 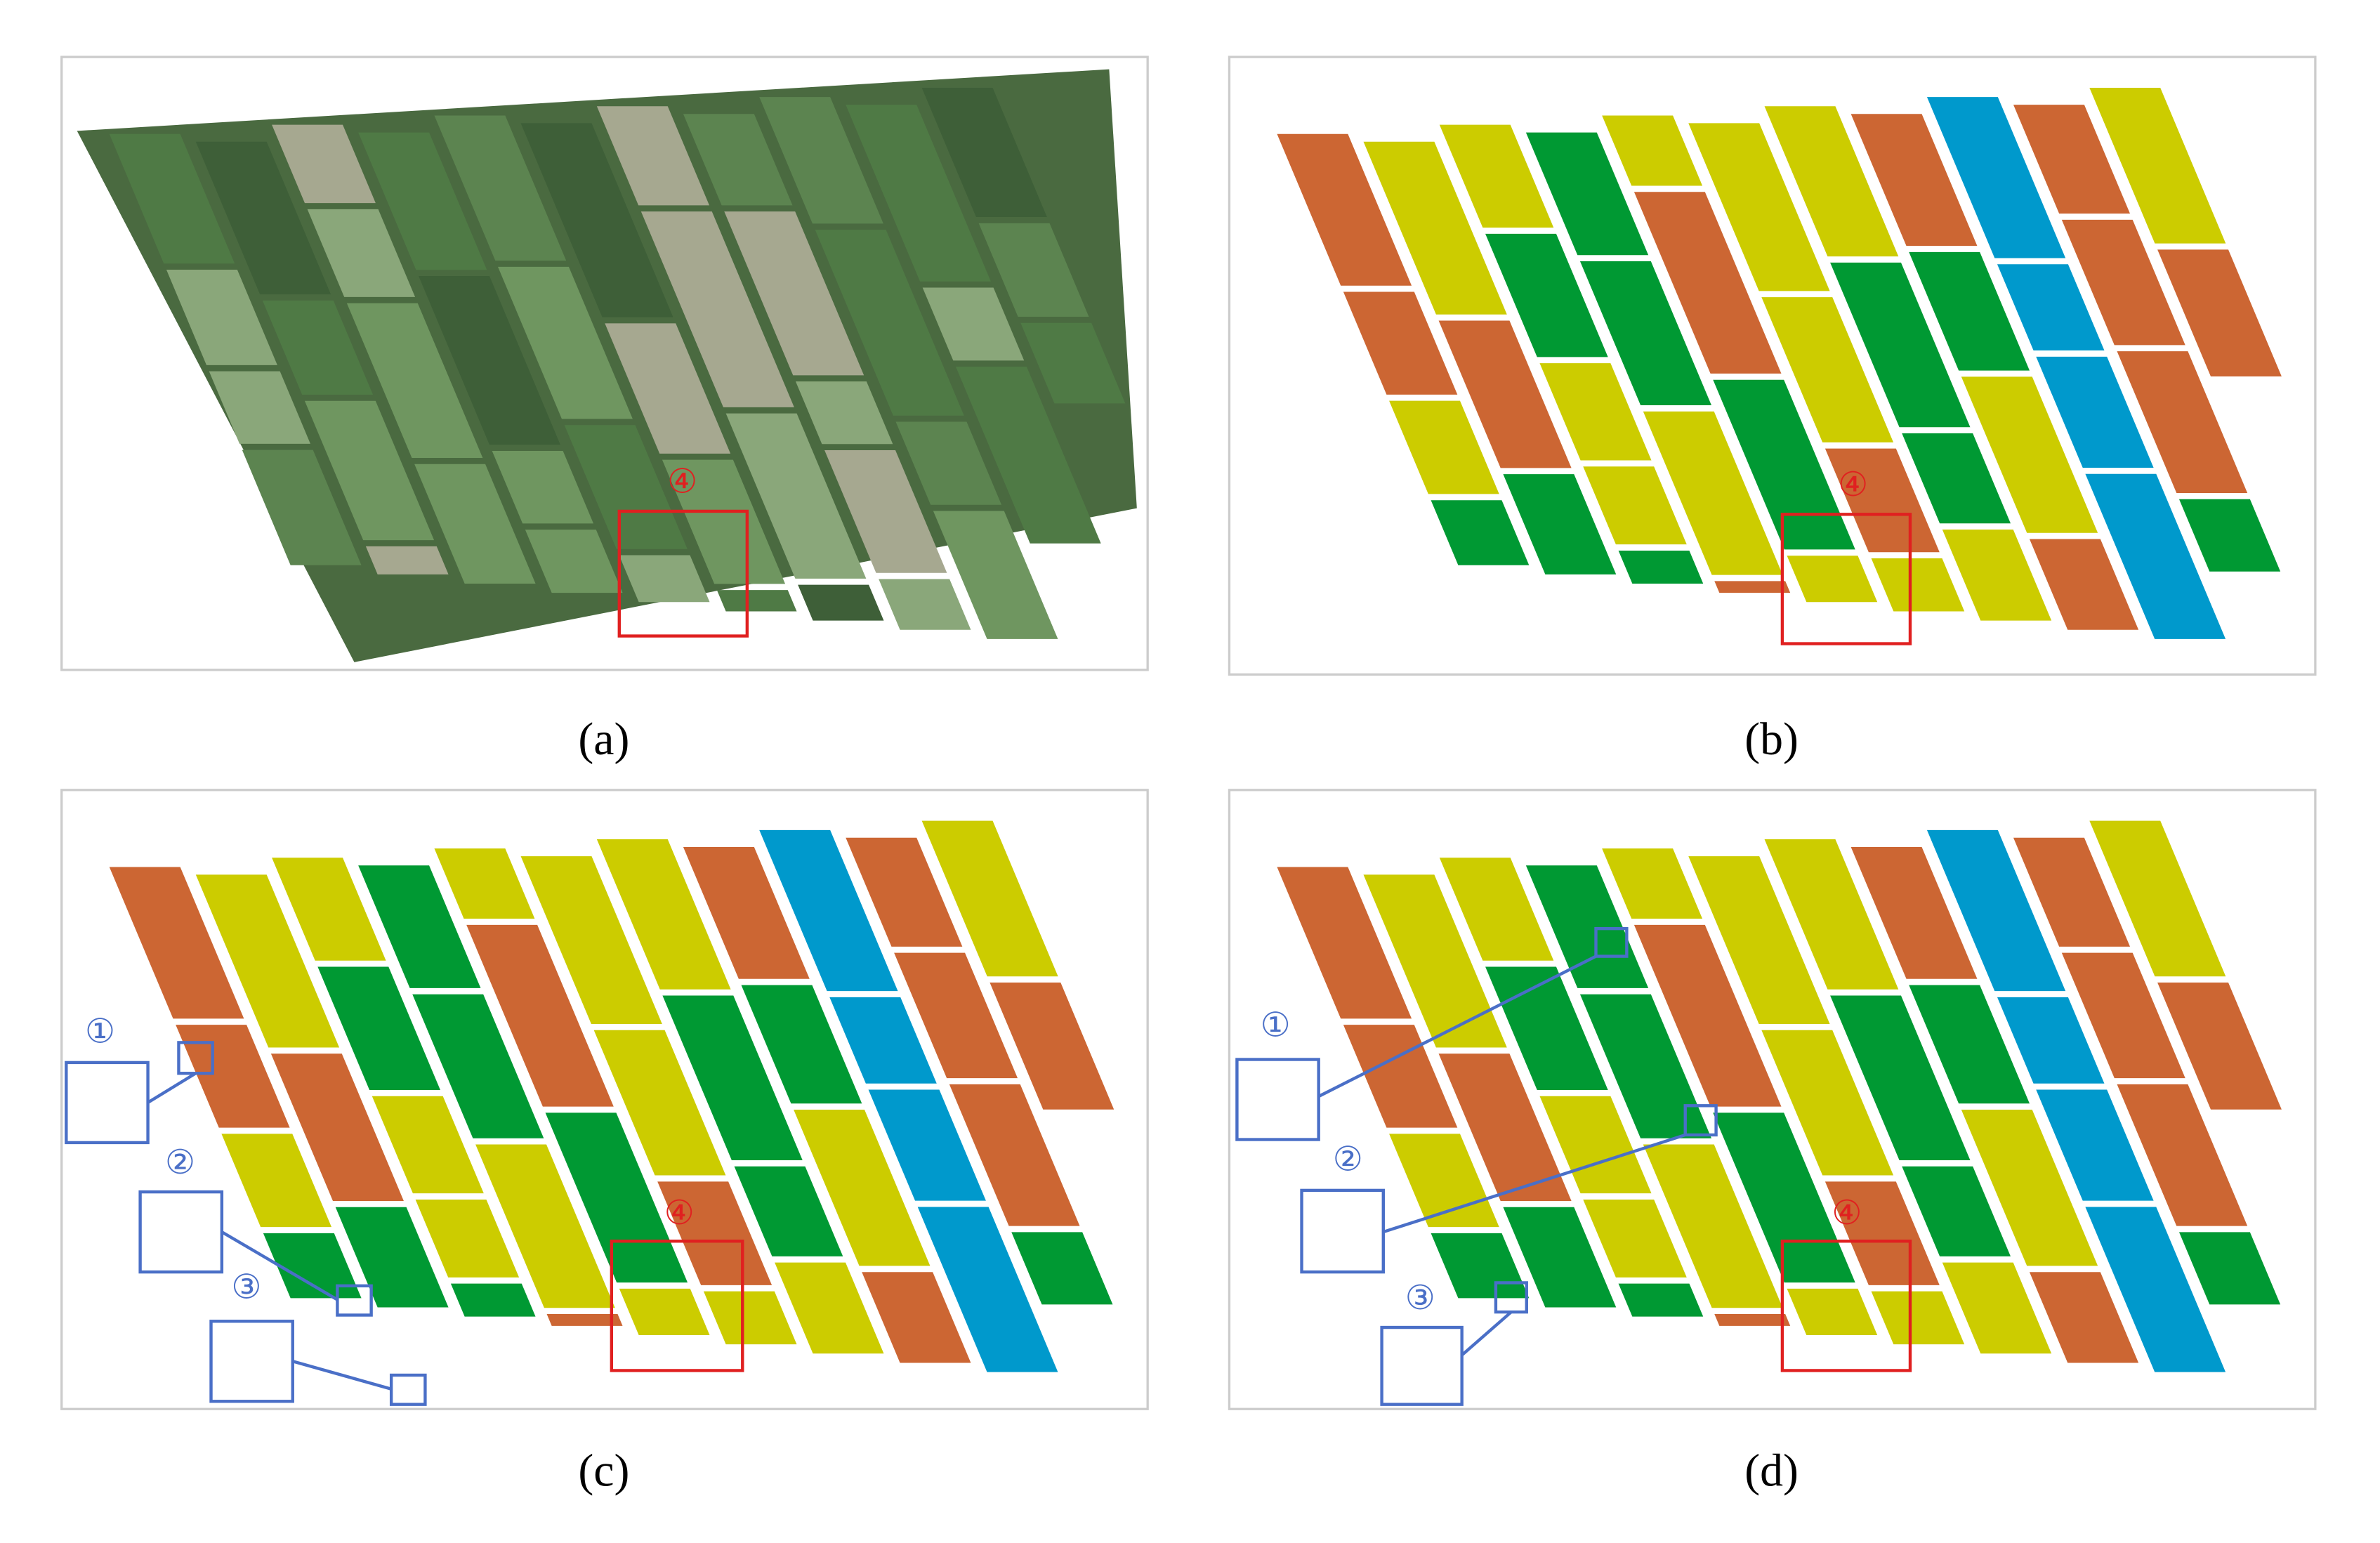 I want to click on panel-label: (c), so click(x=603, y=1471).